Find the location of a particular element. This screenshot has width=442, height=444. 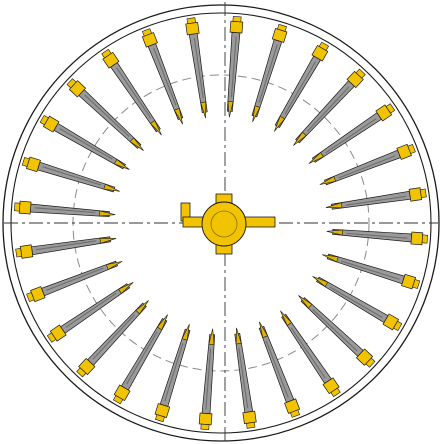

hub-inner-ring is located at coordinates (224, 224).